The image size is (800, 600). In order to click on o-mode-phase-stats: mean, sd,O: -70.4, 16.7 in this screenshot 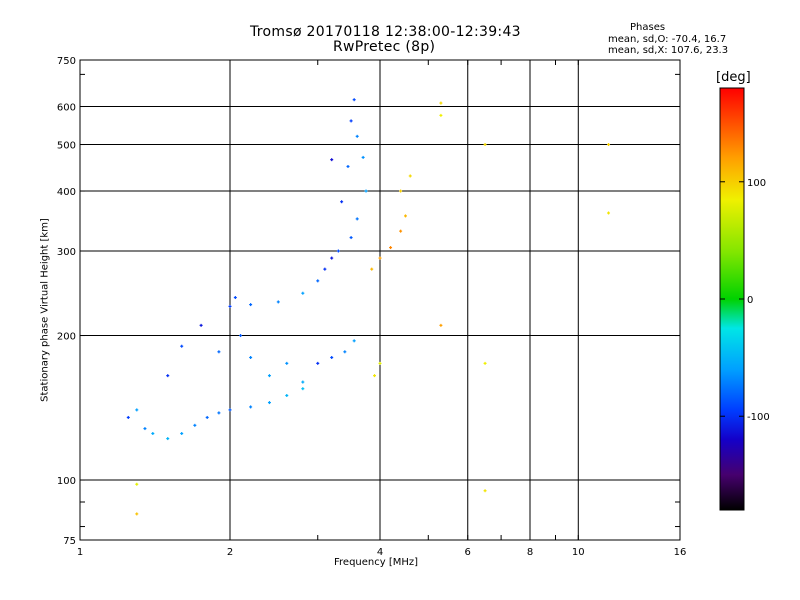, I will do `click(667, 39)`.